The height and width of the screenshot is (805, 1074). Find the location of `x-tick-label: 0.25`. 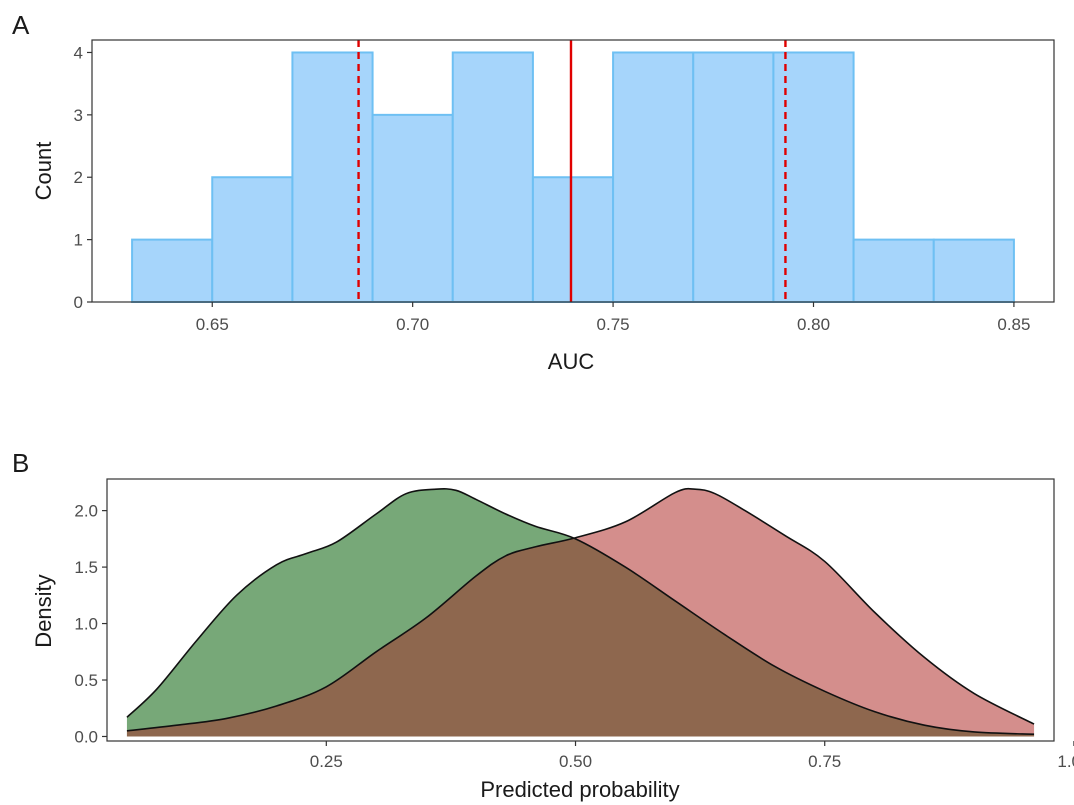

x-tick-label: 0.25 is located at coordinates (326, 761).